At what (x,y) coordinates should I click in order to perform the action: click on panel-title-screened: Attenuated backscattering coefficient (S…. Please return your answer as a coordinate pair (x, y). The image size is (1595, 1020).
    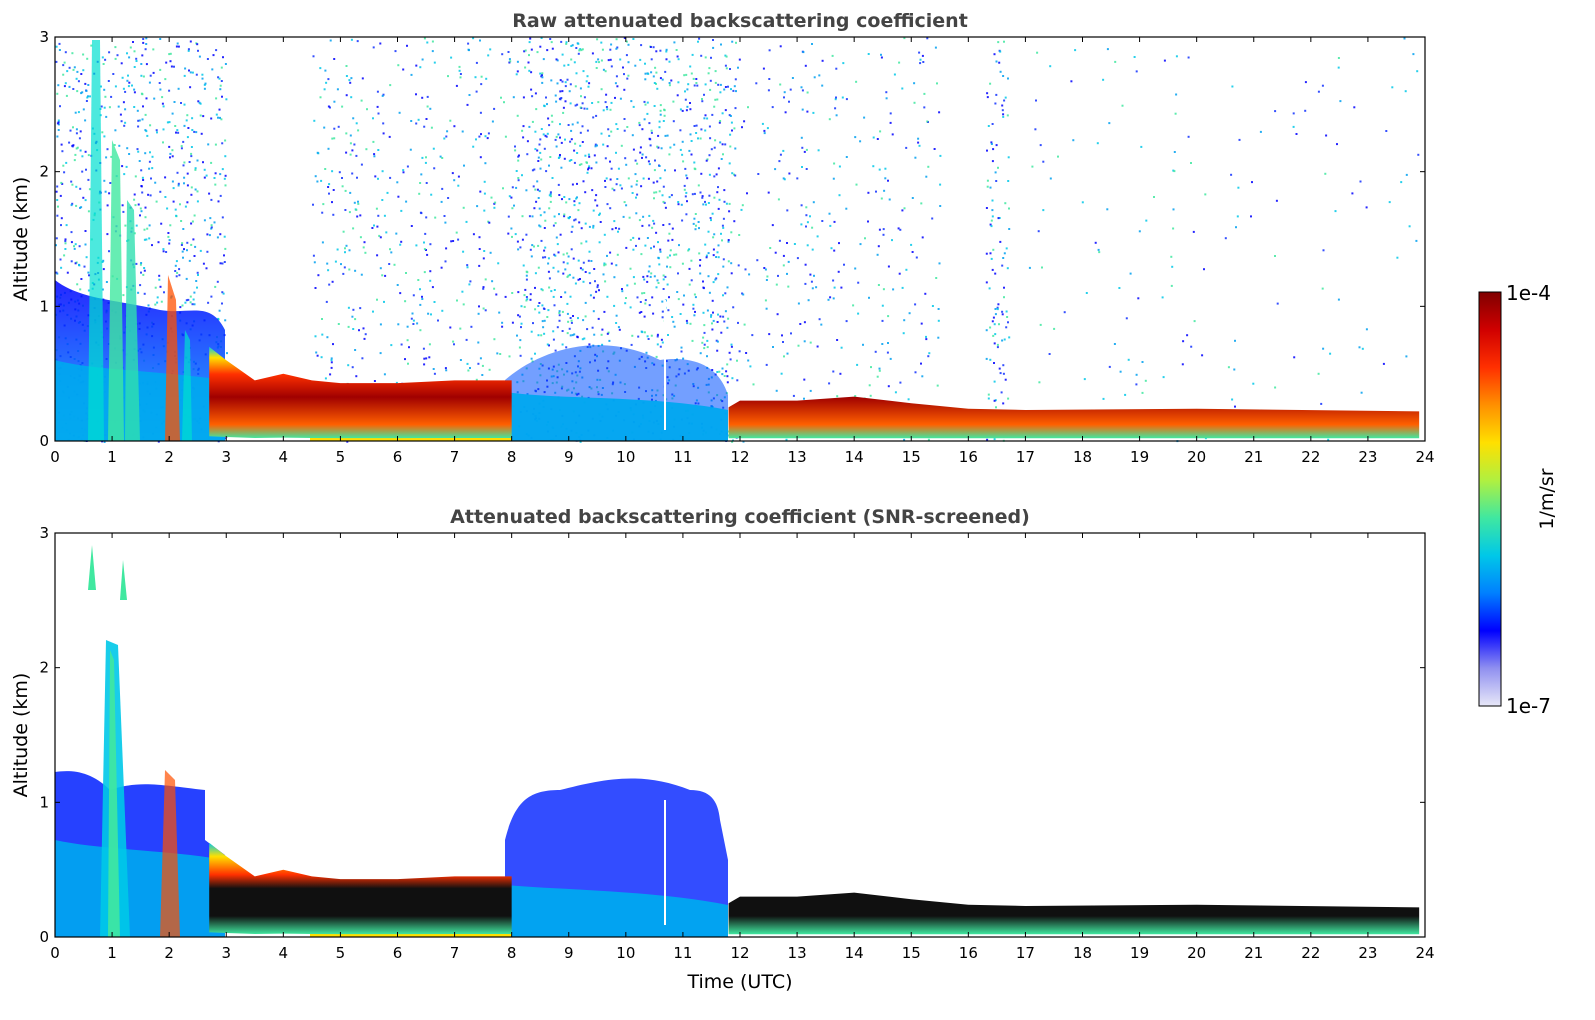
    Looking at the image, I should click on (740, 517).